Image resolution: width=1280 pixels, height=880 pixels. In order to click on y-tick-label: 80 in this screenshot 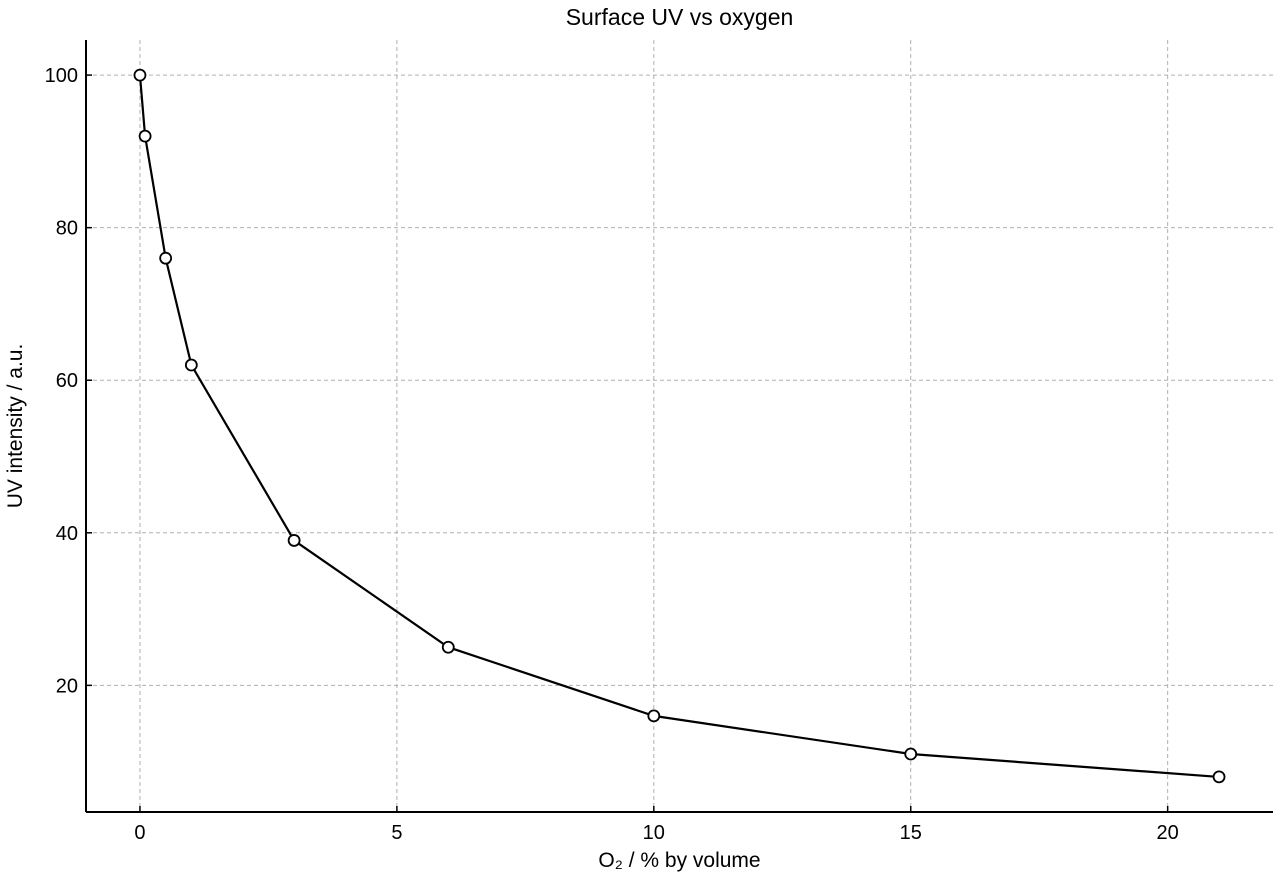, I will do `click(67, 229)`.